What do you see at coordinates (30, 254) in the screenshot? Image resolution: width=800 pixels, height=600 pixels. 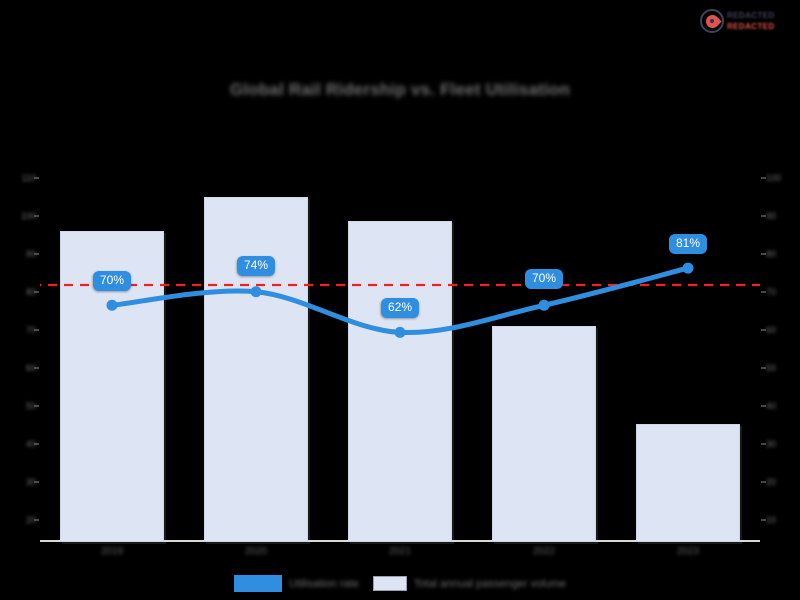 I see `y-tick-left-2: 90` at bounding box center [30, 254].